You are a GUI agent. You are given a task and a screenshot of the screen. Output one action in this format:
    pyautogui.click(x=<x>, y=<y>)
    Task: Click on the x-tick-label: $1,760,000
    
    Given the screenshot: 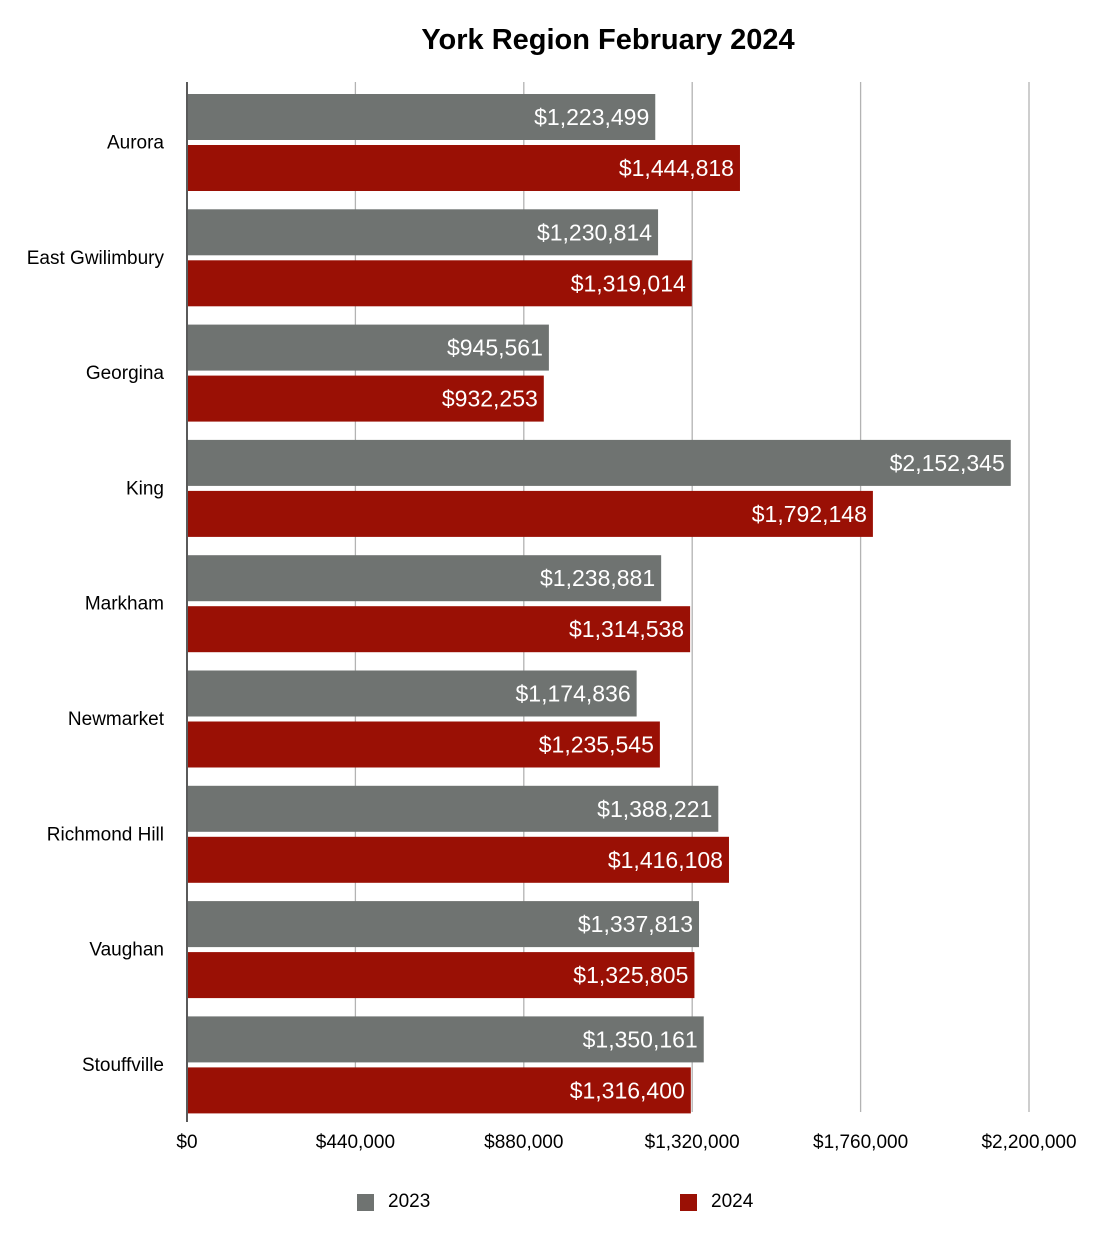 What is the action you would take?
    pyautogui.click(x=860, y=1142)
    